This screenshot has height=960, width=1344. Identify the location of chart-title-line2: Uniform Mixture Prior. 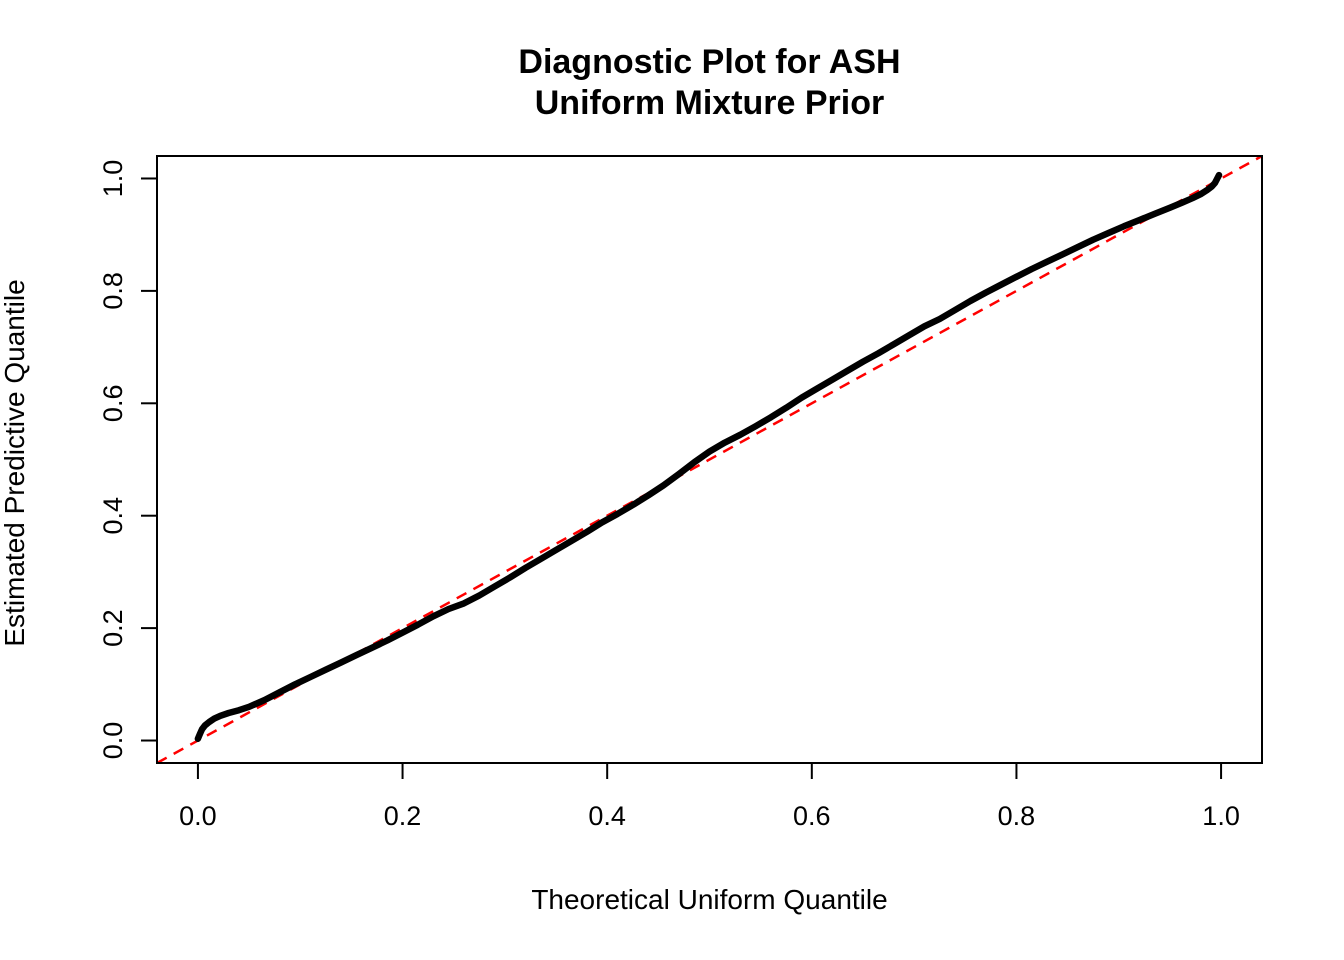
(709, 103).